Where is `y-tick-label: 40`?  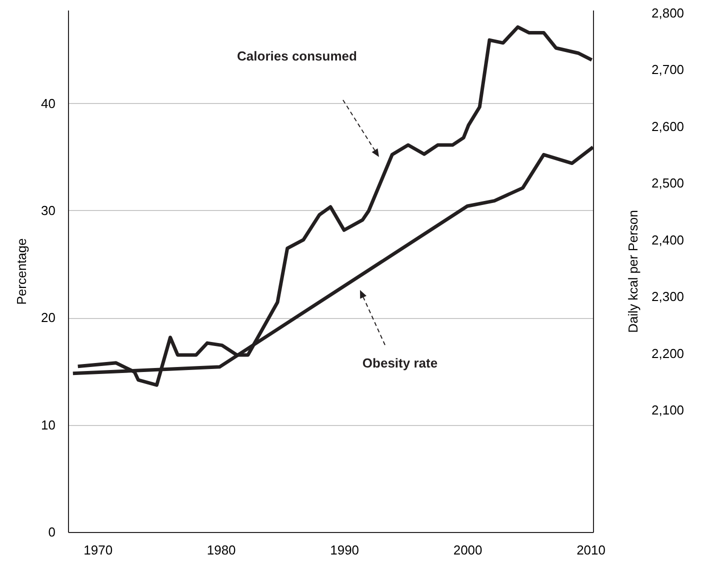
y-tick-label: 40 is located at coordinates (48, 103).